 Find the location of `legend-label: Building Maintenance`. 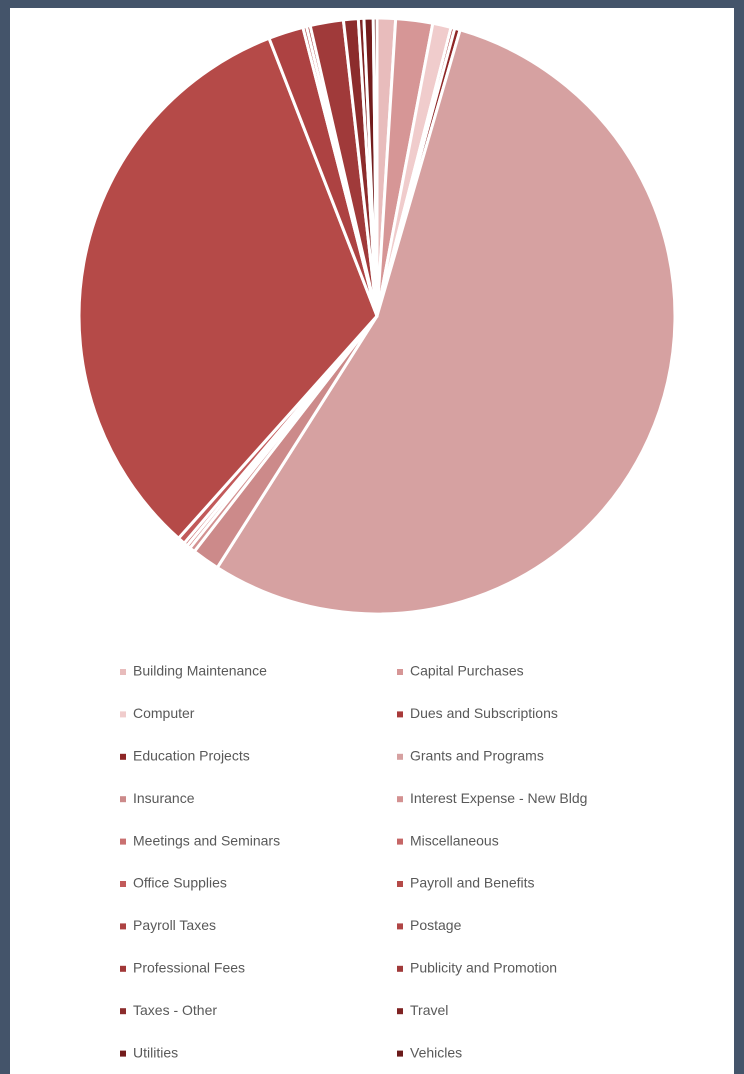

legend-label: Building Maintenance is located at coordinates (200, 671).